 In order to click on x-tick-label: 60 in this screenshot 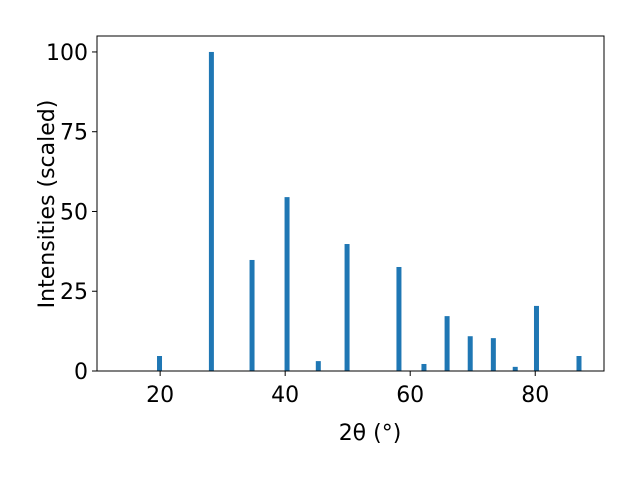, I will do `click(410, 395)`.